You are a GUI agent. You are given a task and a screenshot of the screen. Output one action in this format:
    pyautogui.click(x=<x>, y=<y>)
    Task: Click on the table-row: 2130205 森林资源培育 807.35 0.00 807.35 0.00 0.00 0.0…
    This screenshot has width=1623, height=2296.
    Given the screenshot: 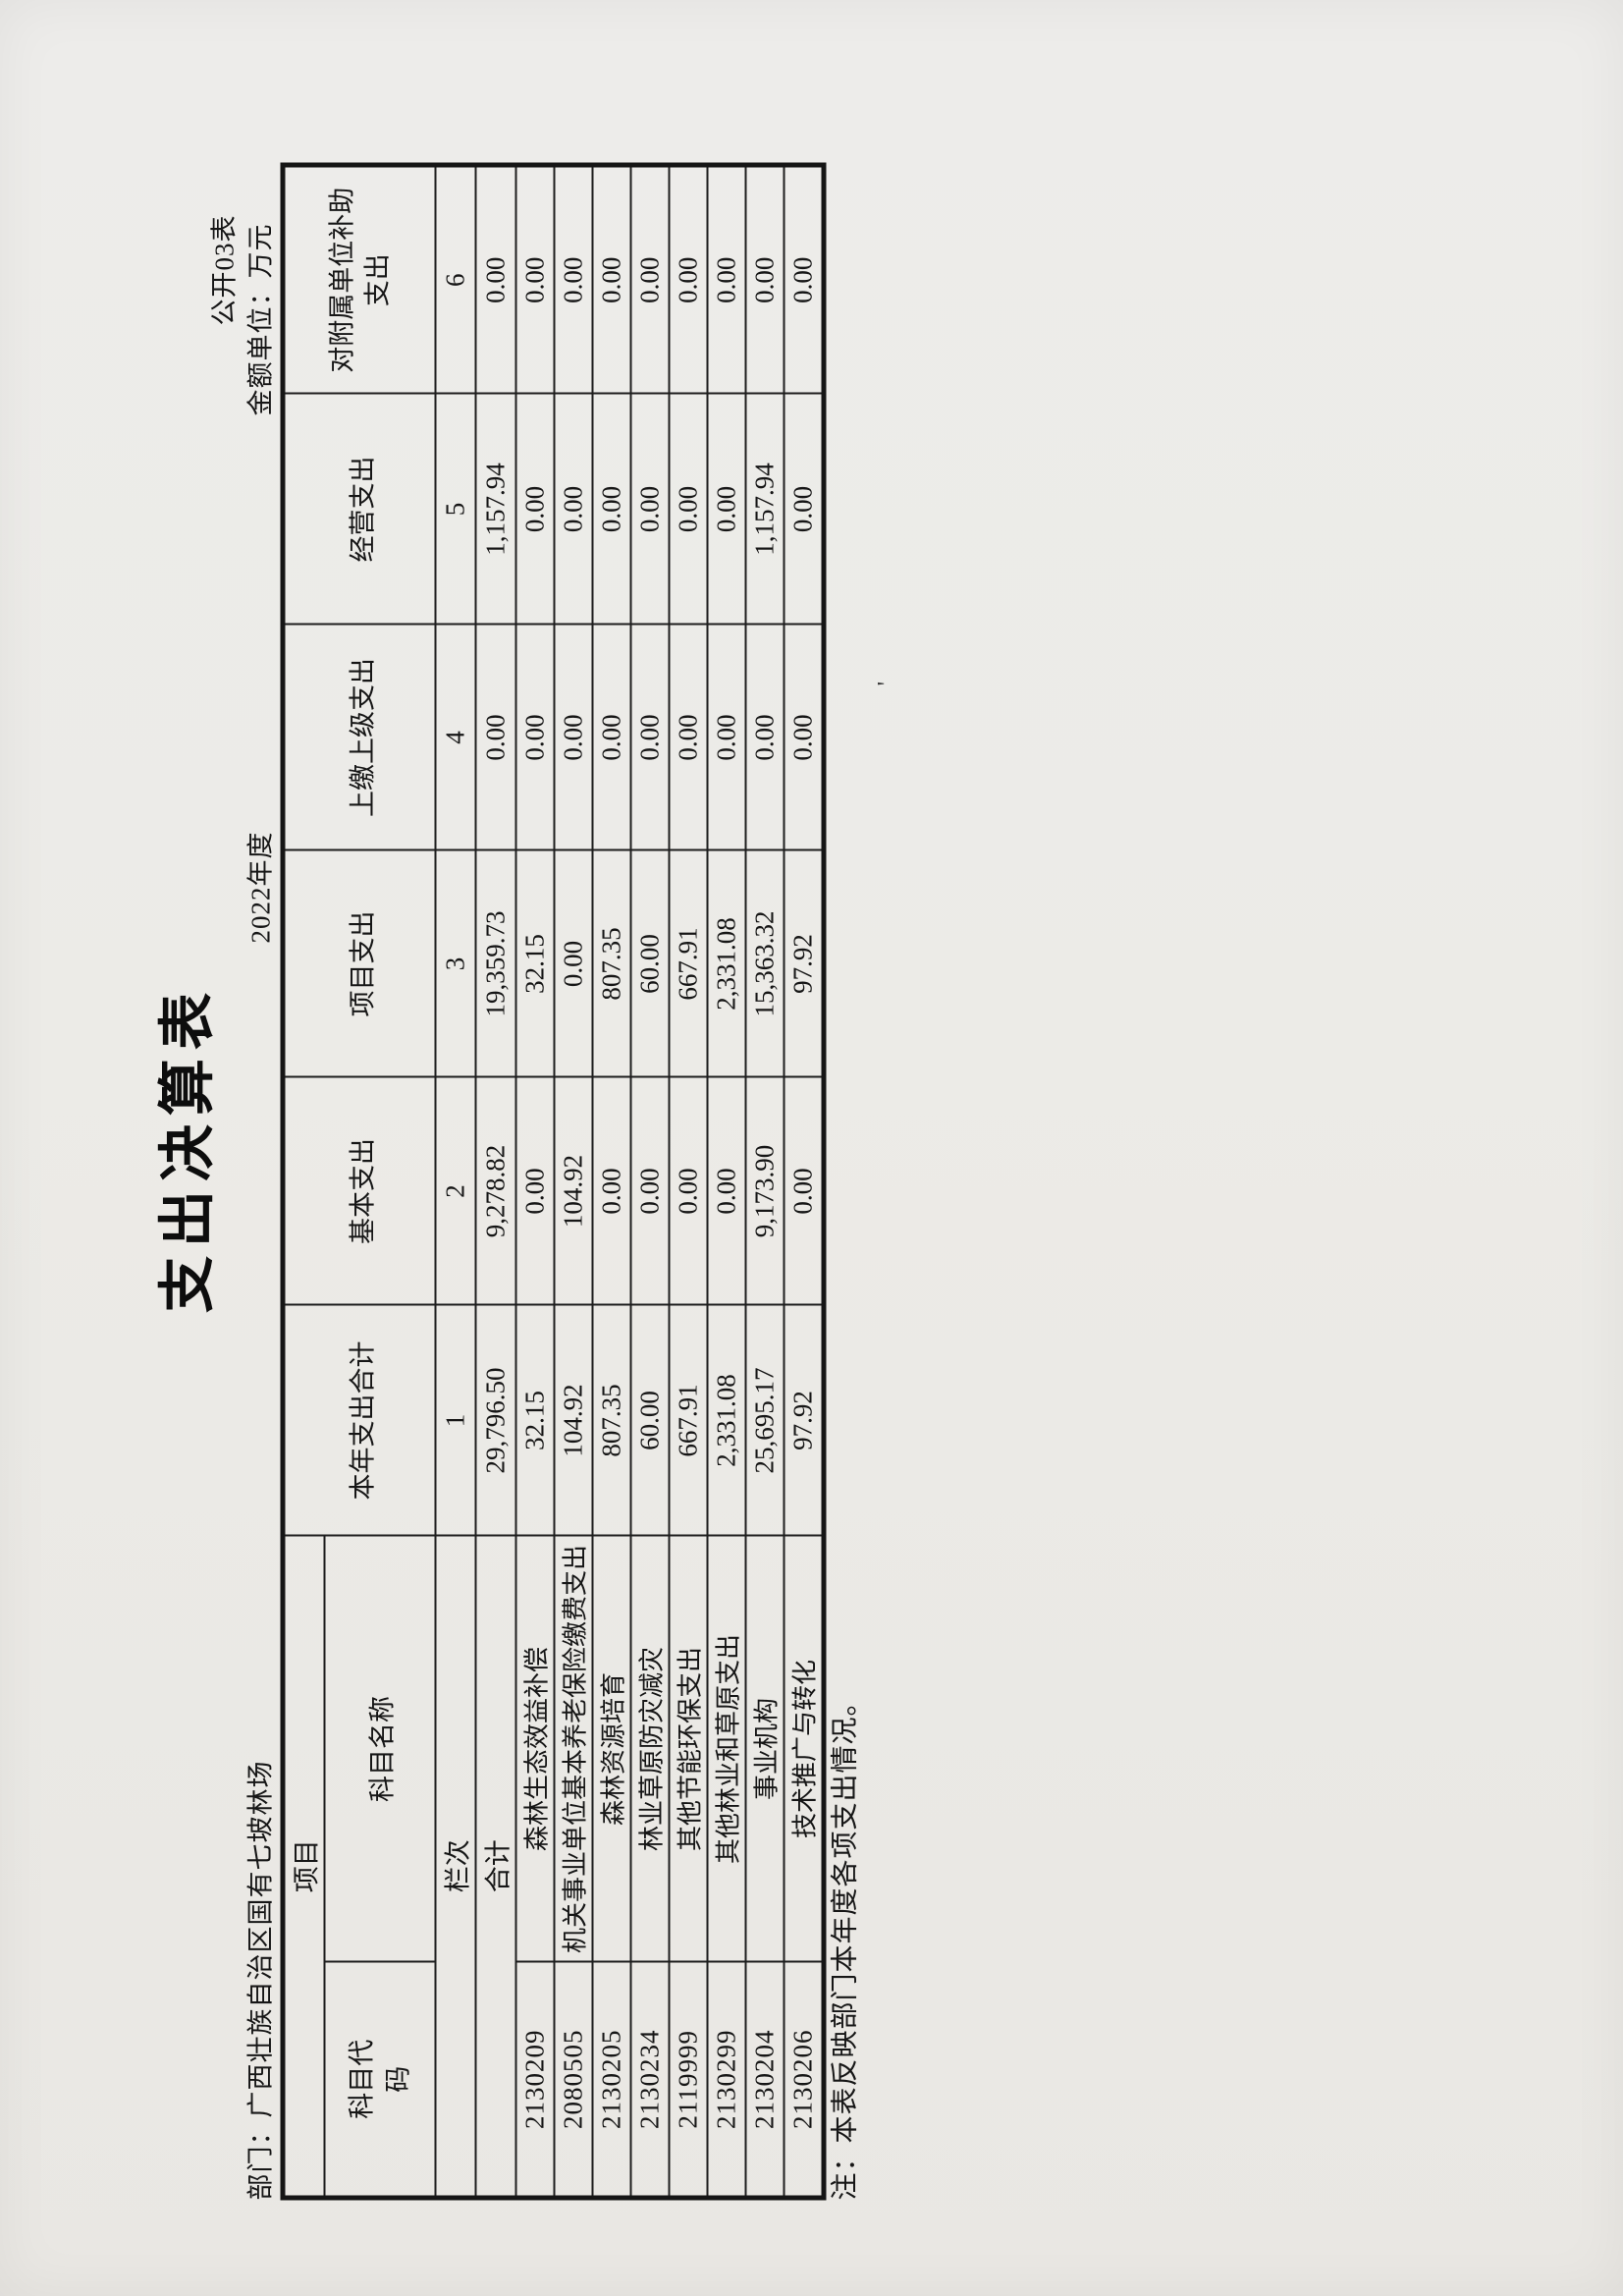 What is the action you would take?
    pyautogui.click(x=611, y=1181)
    